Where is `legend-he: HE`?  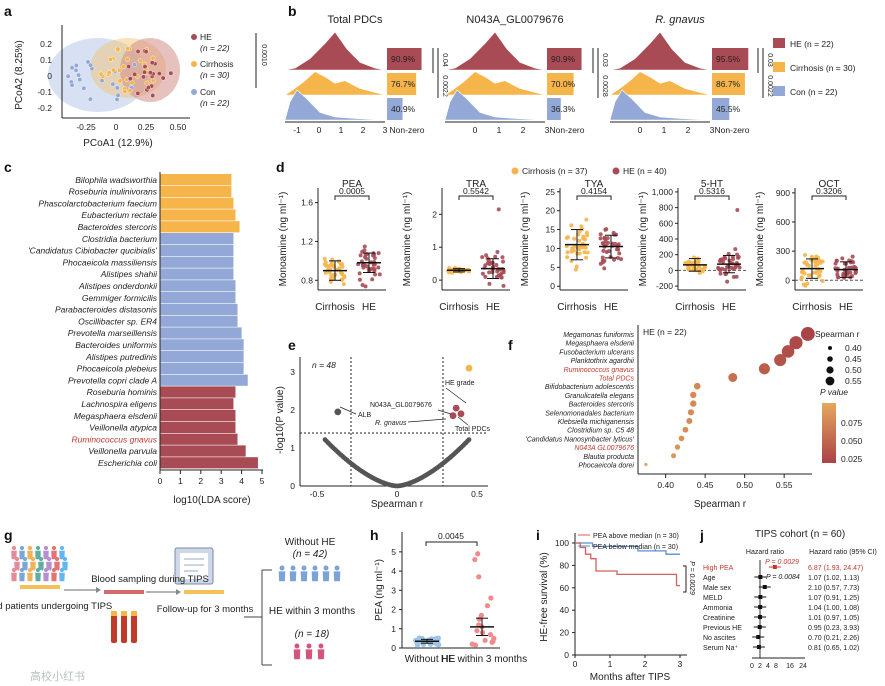 legend-he: HE is located at coordinates (206, 37).